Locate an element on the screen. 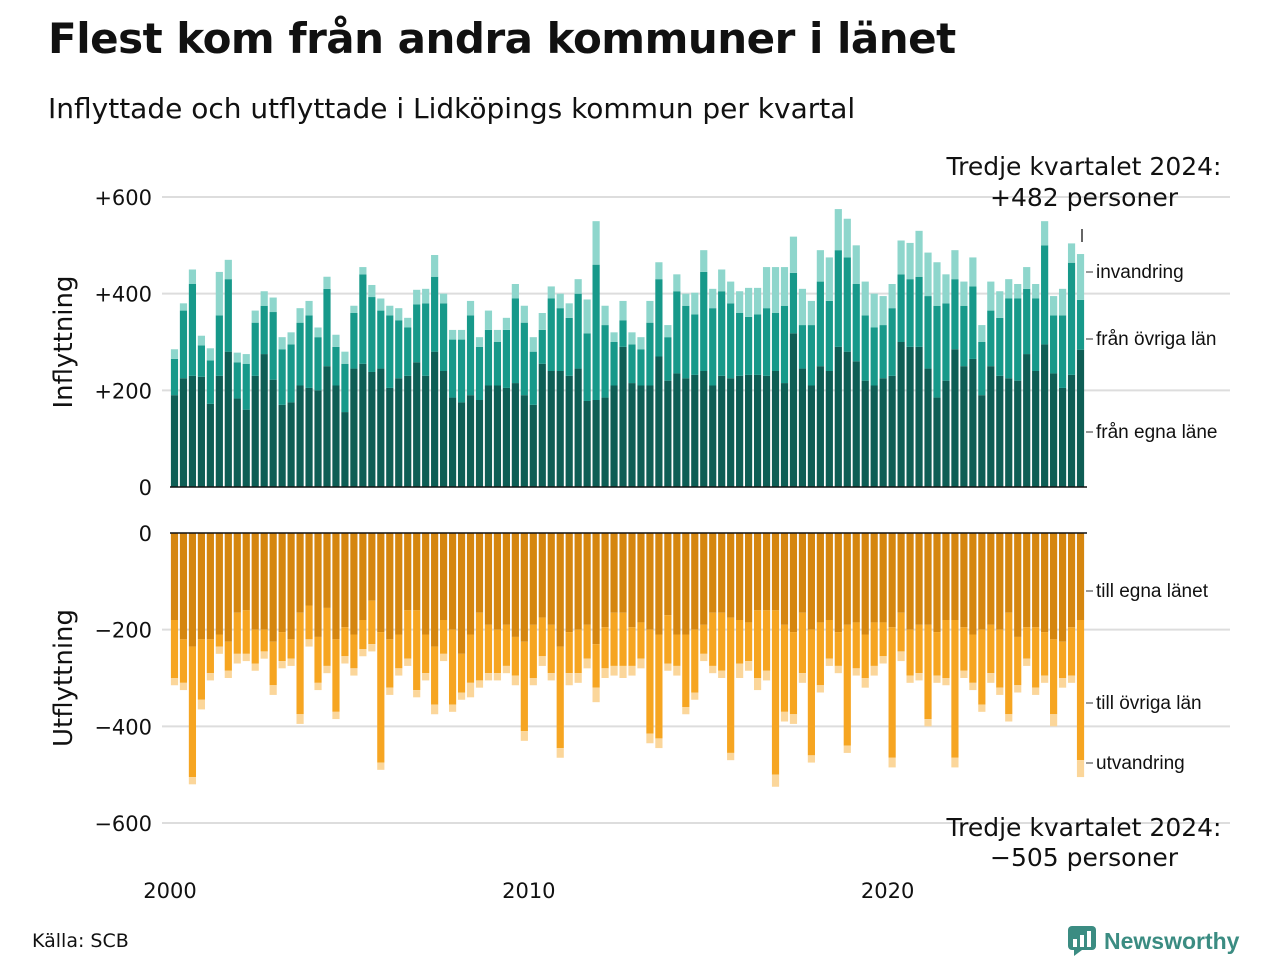 The width and height of the screenshot is (1280, 960). latest-quarter-annotation: Tredje kvartalet 2024: is located at coordinates (1084, 166).